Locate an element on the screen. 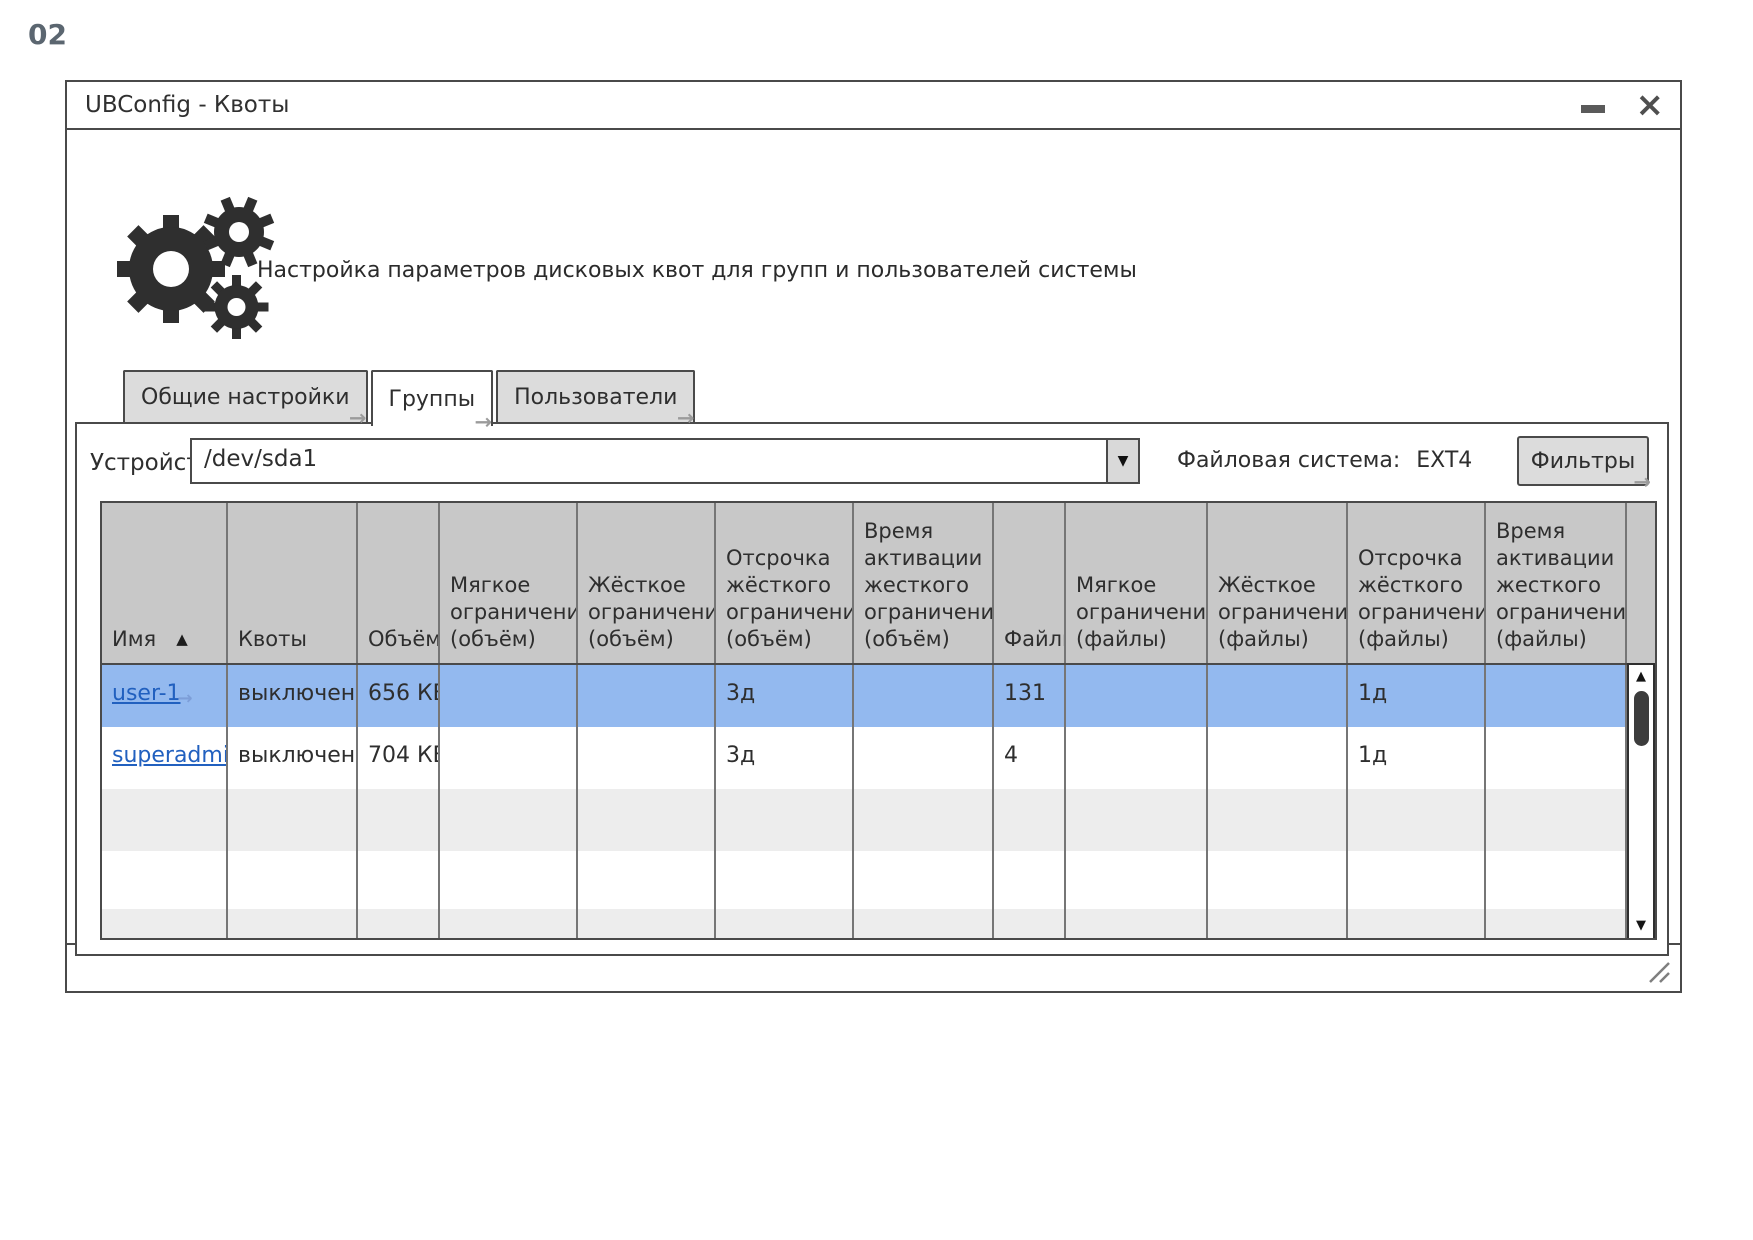 This screenshot has width=1753, height=1240. window-titlebar: UBConfig - Квоты × is located at coordinates (873, 106).